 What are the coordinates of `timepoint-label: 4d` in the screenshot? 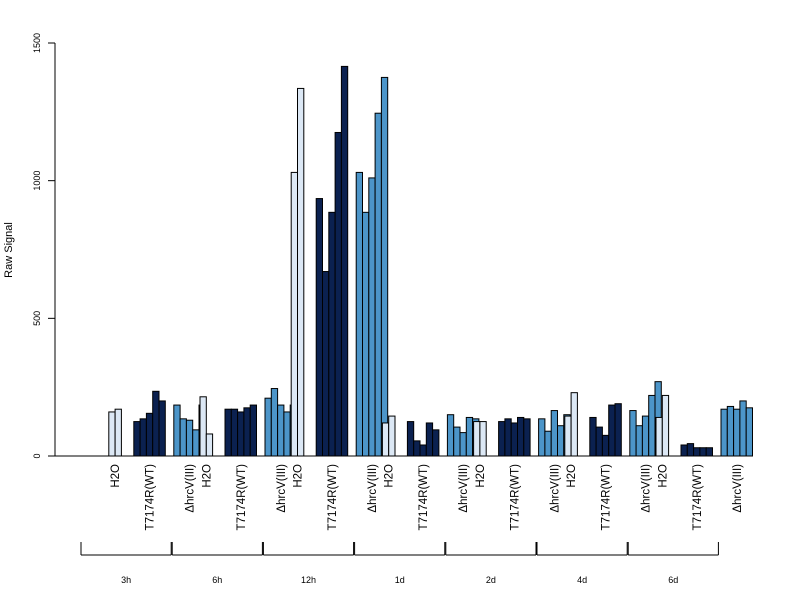 It's located at (582, 580).